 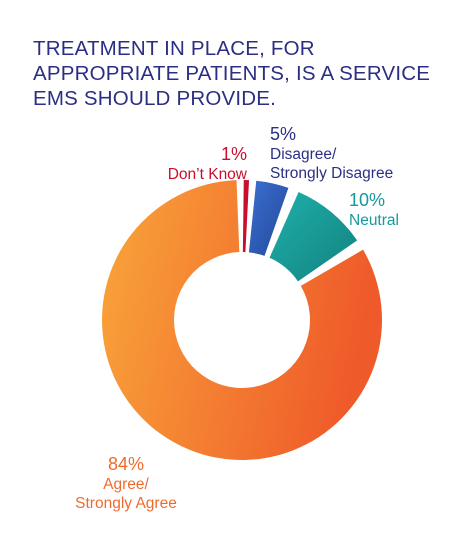 What do you see at coordinates (374, 220) in the screenshot?
I see `category-label: Neutral` at bounding box center [374, 220].